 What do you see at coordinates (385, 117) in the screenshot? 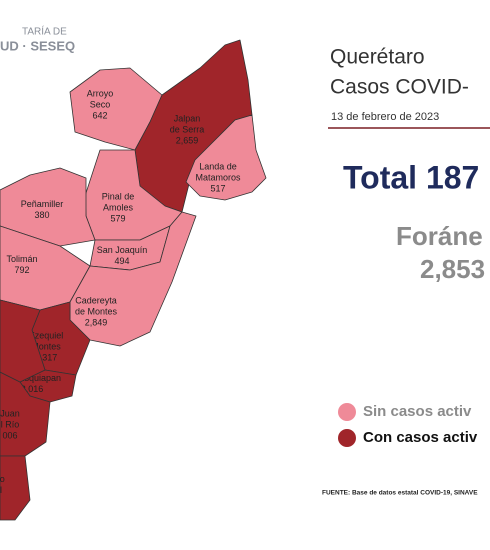
I see `date: 13 de febrero de 2023` at bounding box center [385, 117].